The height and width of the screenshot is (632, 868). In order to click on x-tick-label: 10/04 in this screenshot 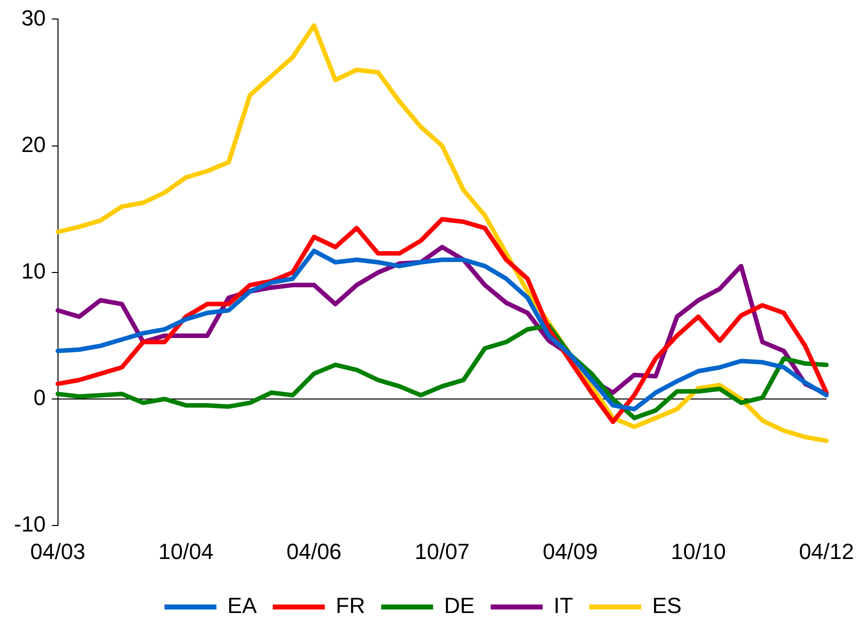, I will do `click(186, 551)`.